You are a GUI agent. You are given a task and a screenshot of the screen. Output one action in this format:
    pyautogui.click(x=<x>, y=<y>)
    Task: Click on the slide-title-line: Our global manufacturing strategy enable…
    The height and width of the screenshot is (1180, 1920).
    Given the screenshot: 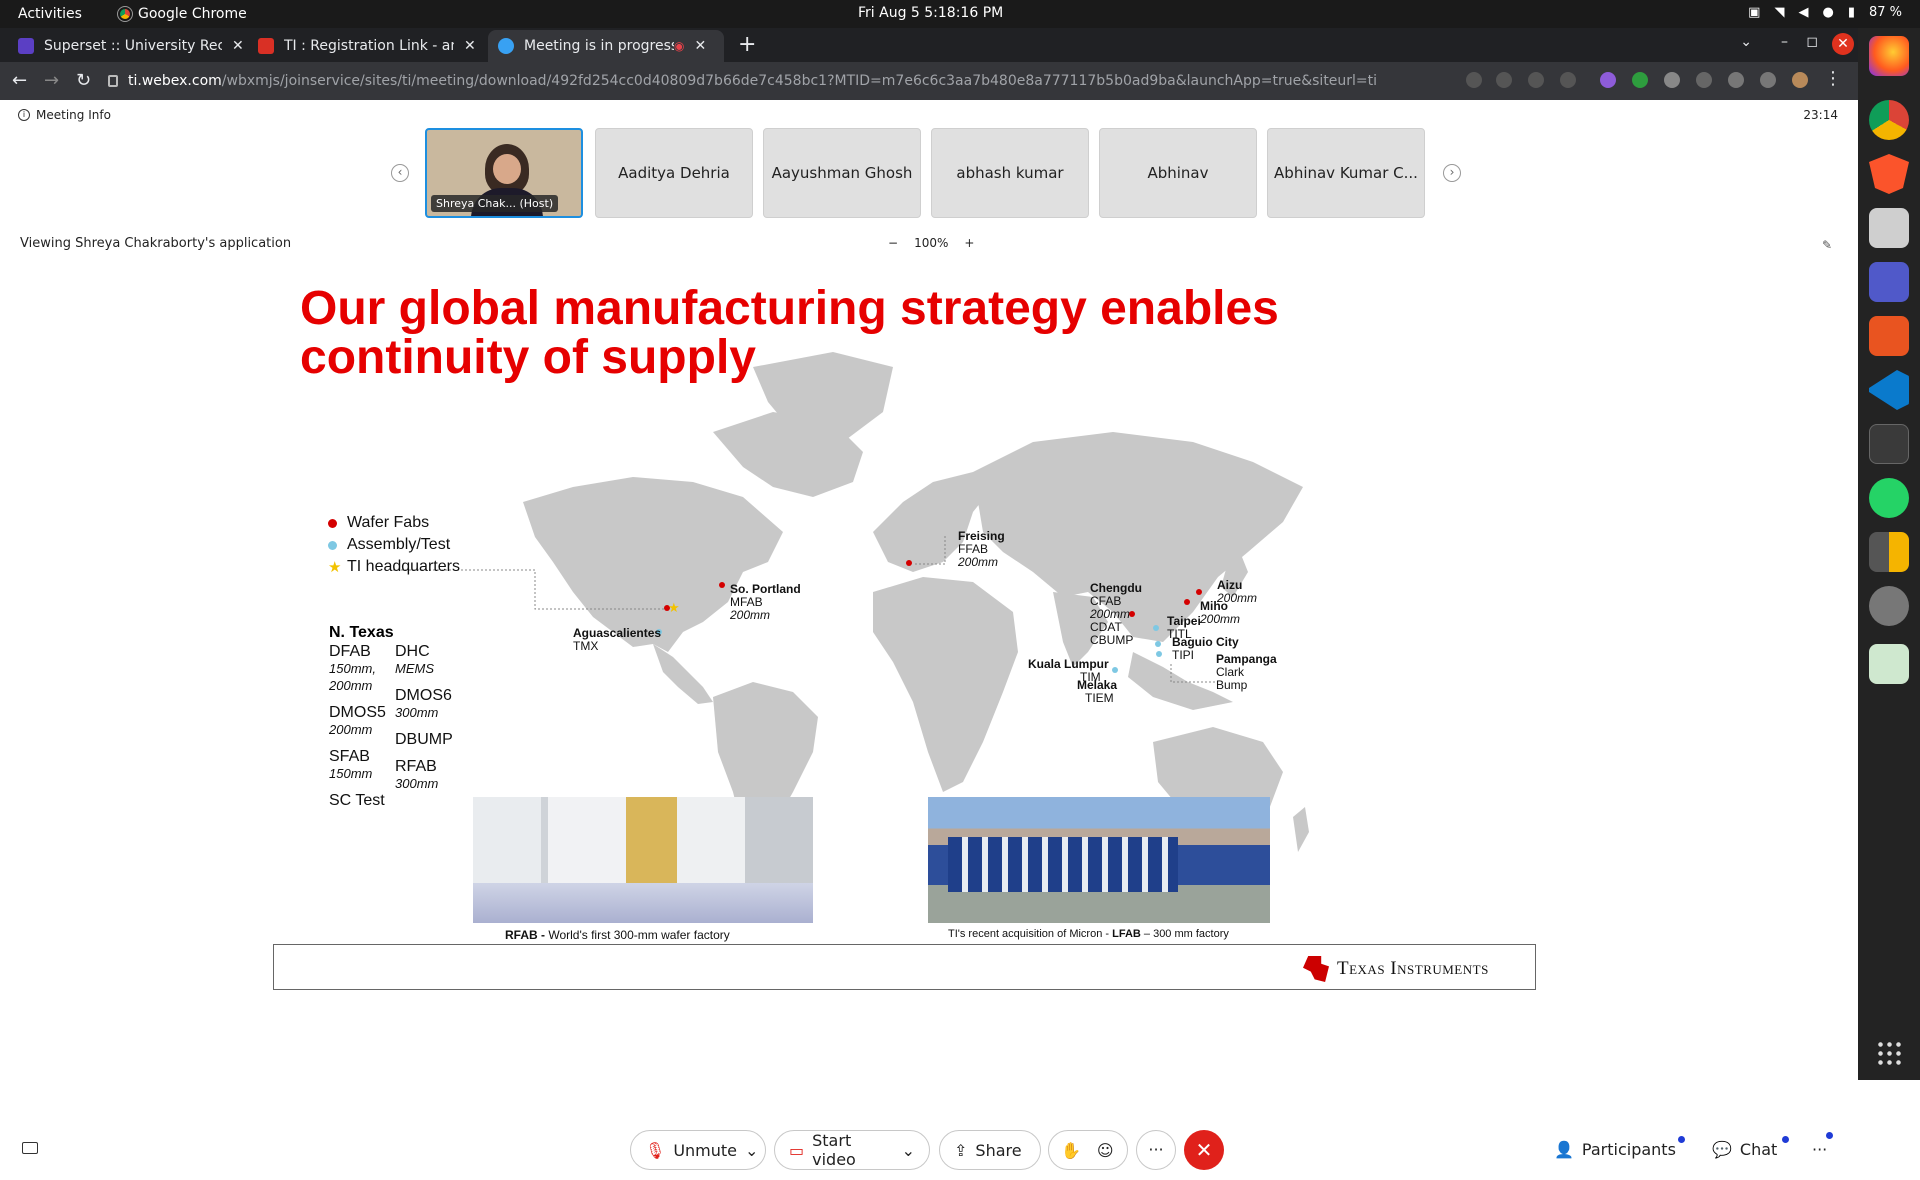 What is the action you would take?
    pyautogui.click(x=789, y=308)
    